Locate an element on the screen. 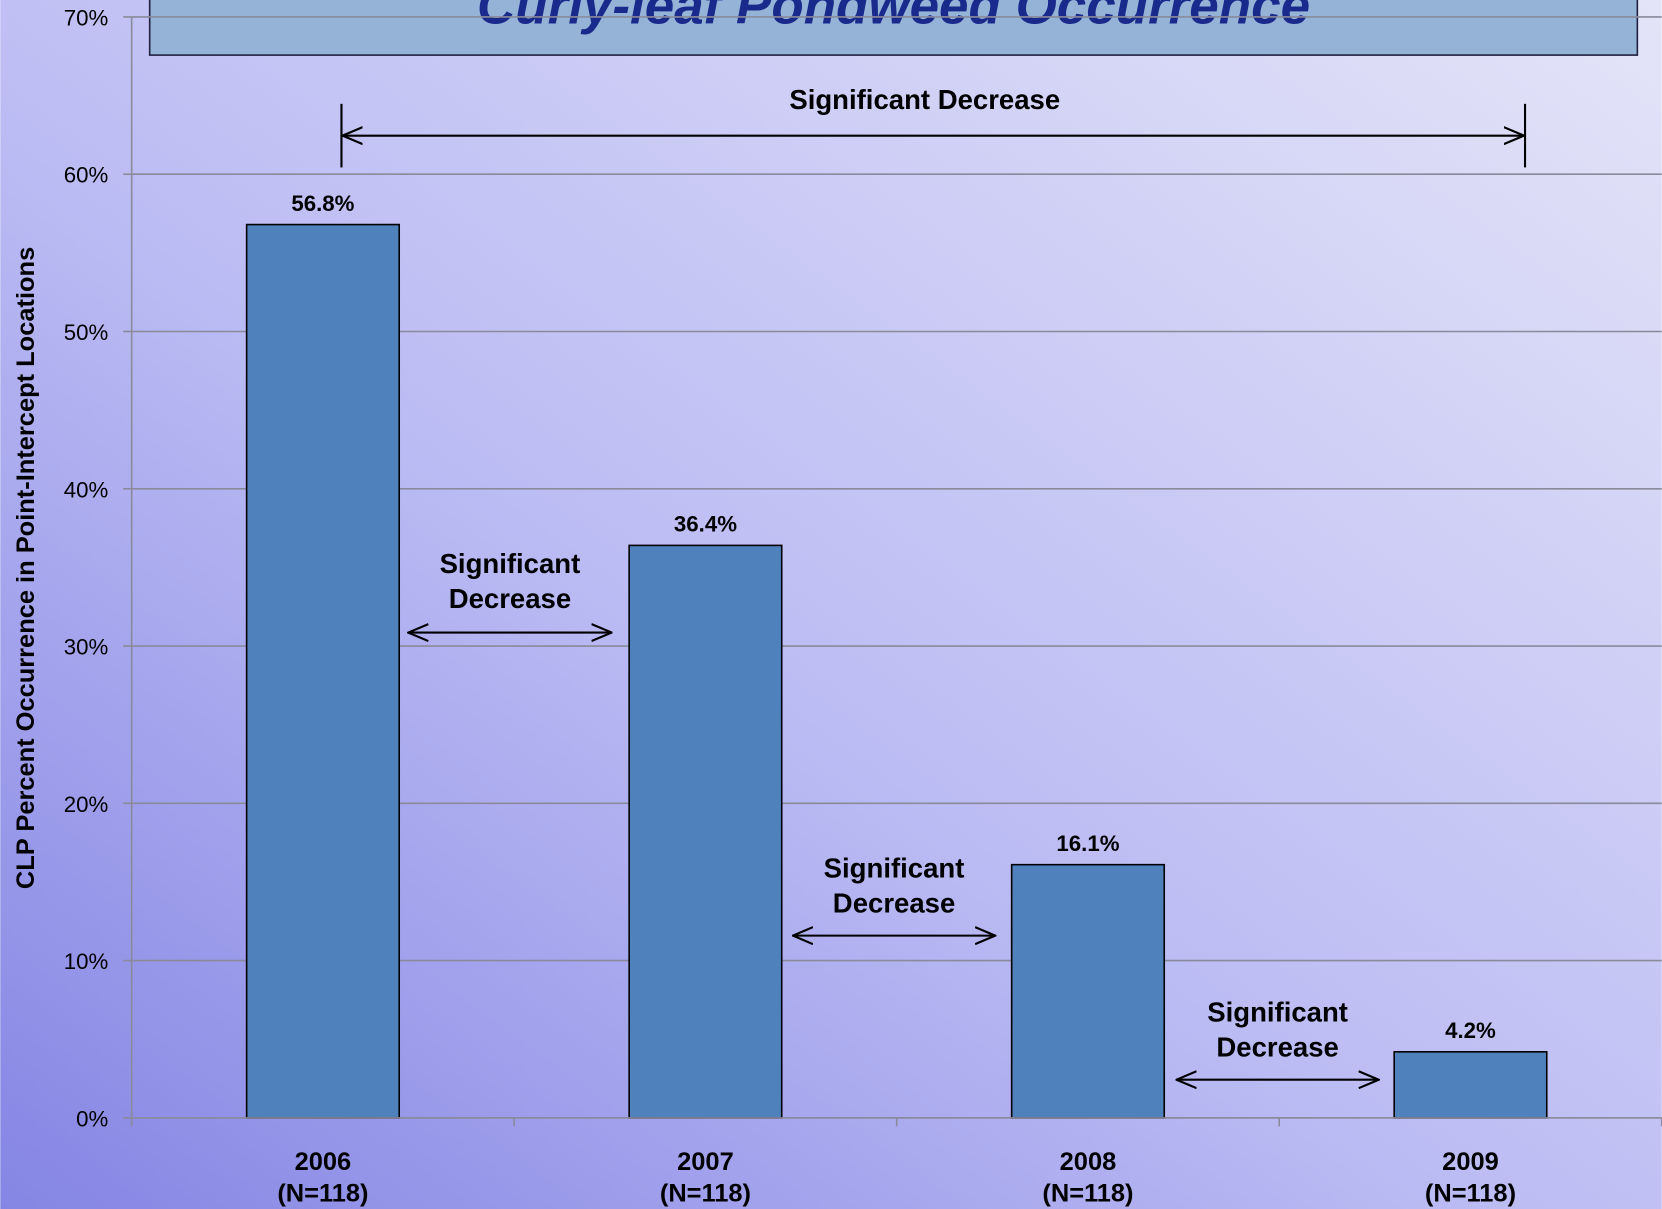 This screenshot has width=1662, height=1209. y-tick-label: 30% is located at coordinates (86, 647).